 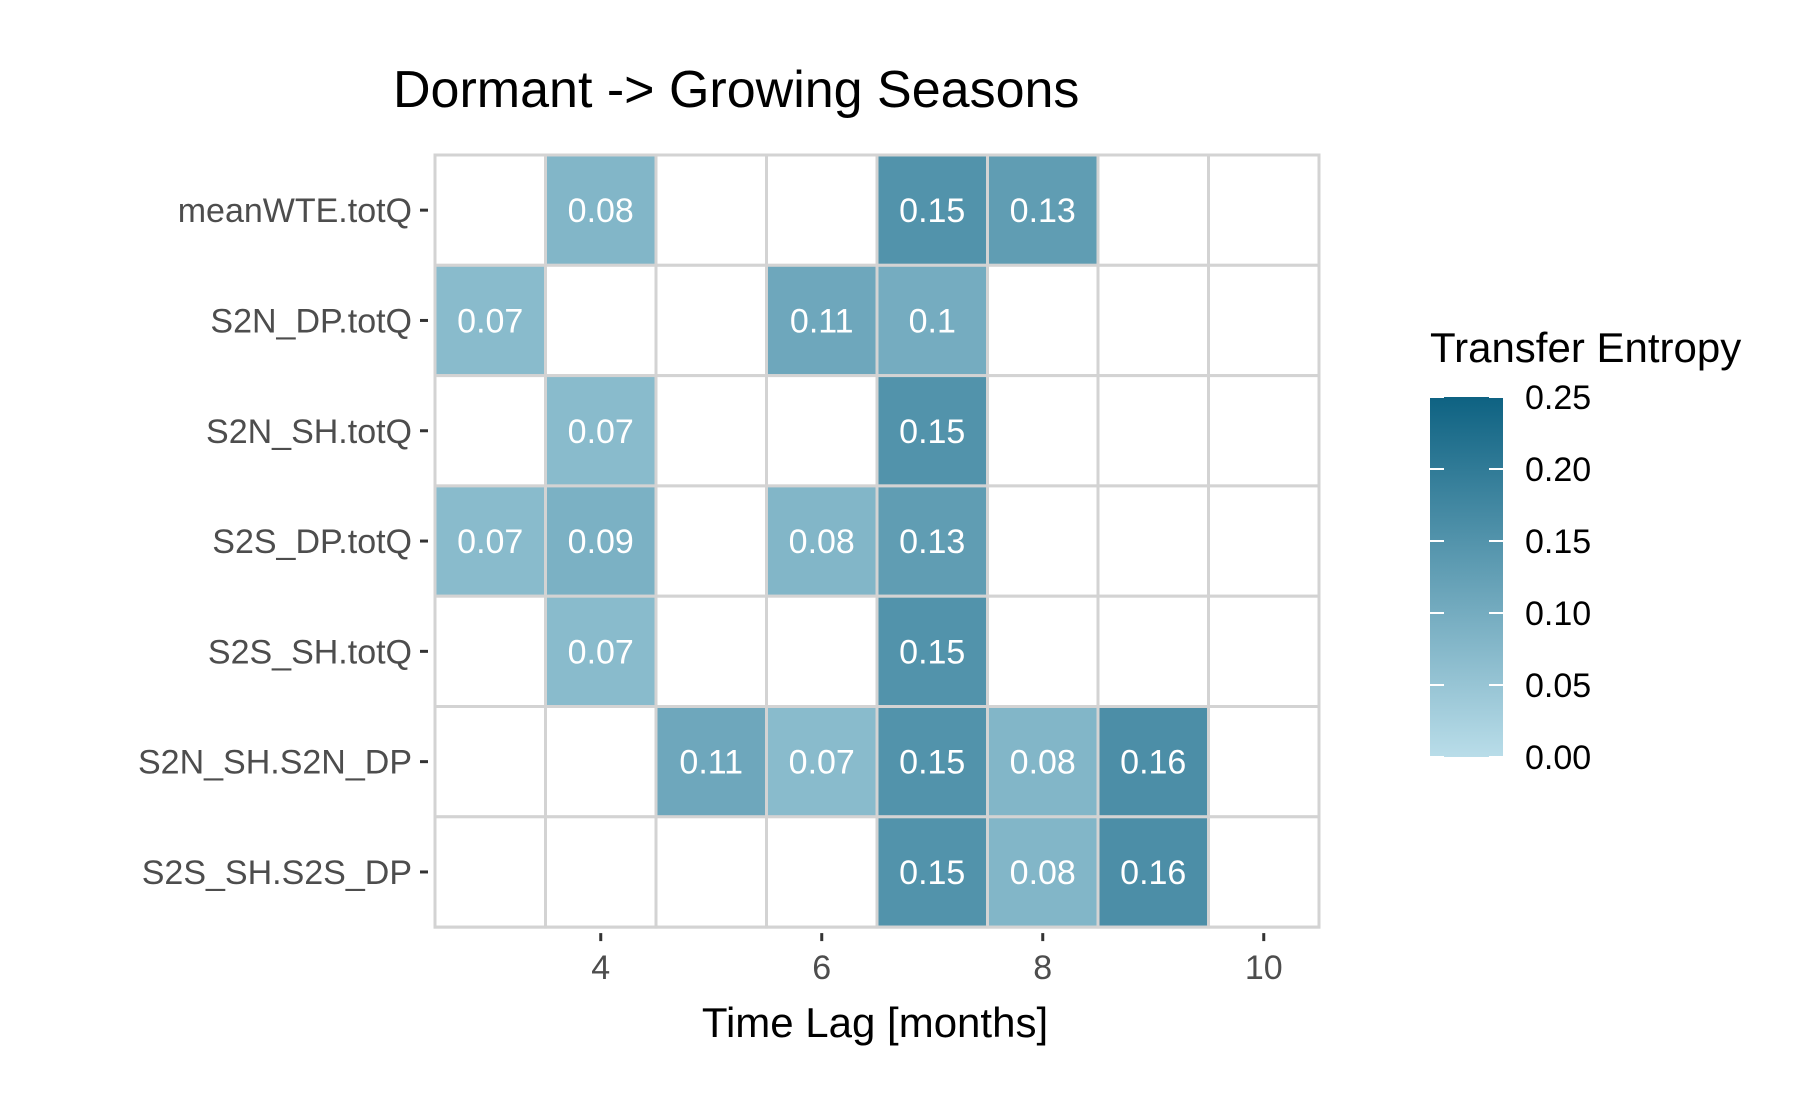 I want to click on x-tick-label: 6, so click(x=821, y=968).